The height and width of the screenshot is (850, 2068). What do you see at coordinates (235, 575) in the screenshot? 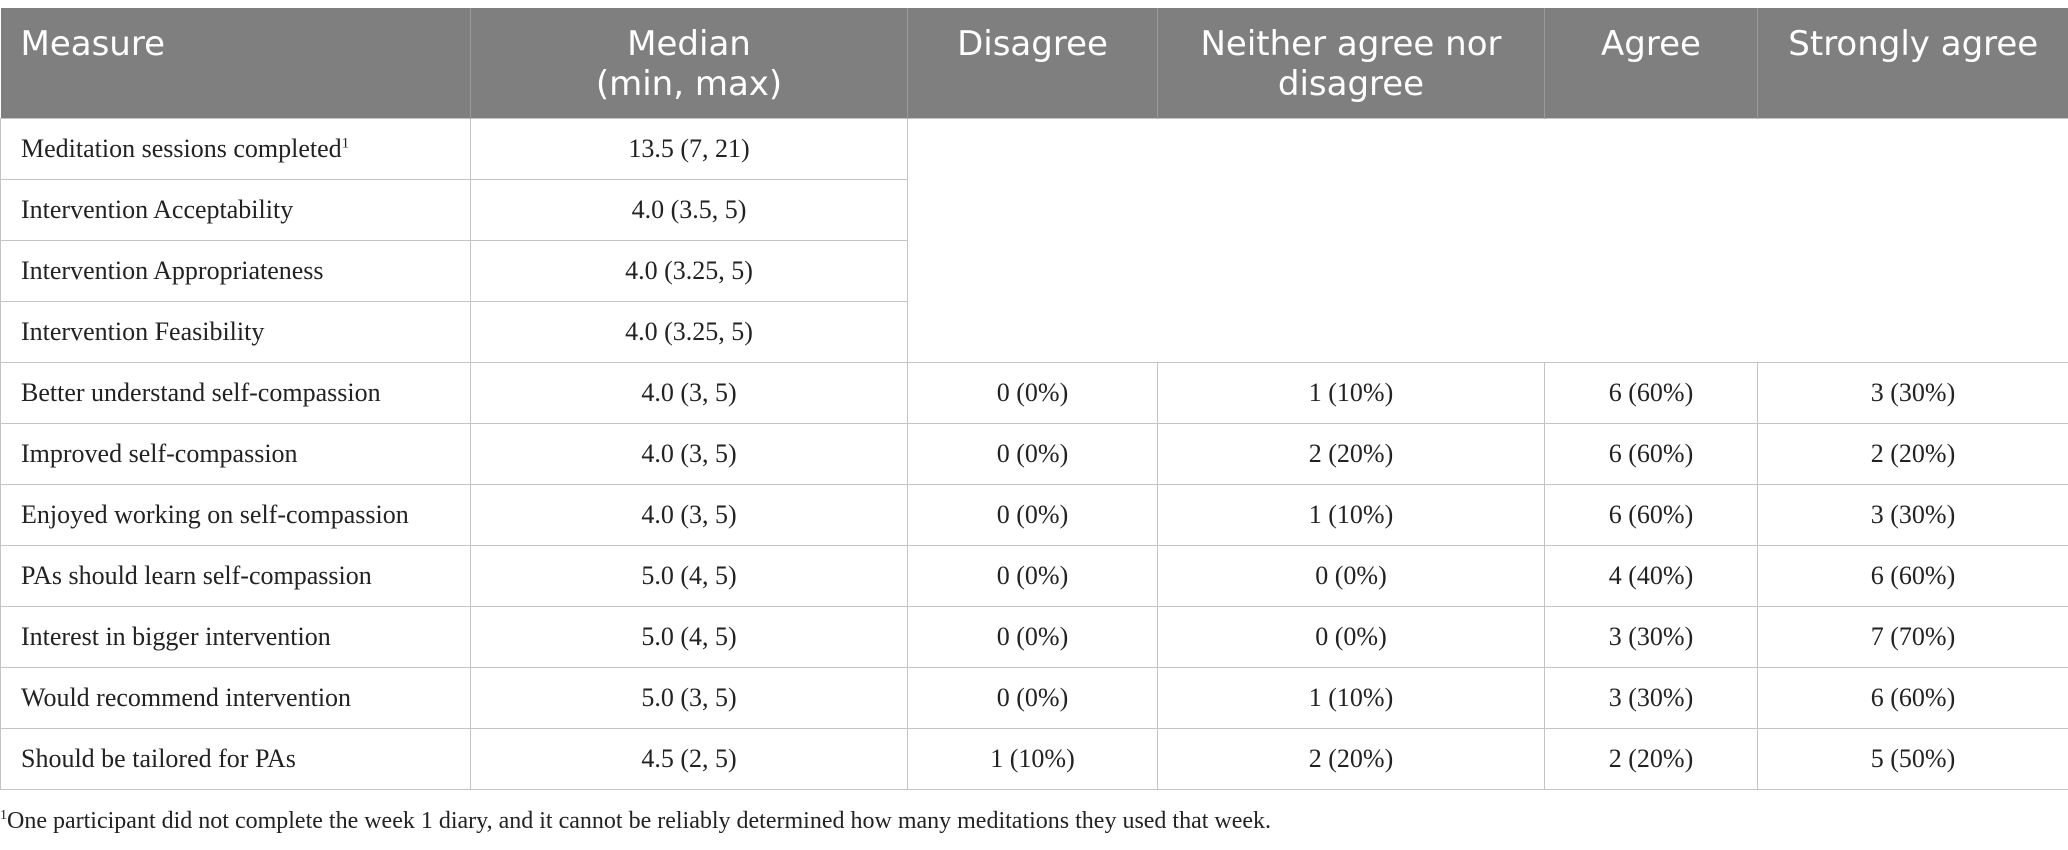
I see `measure-cell: PAs should learn self-compassion` at bounding box center [235, 575].